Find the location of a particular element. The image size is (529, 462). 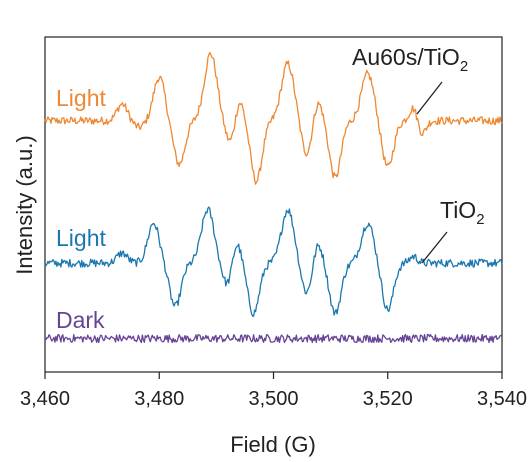

x-tick-label: 3,500 is located at coordinates (273, 399).